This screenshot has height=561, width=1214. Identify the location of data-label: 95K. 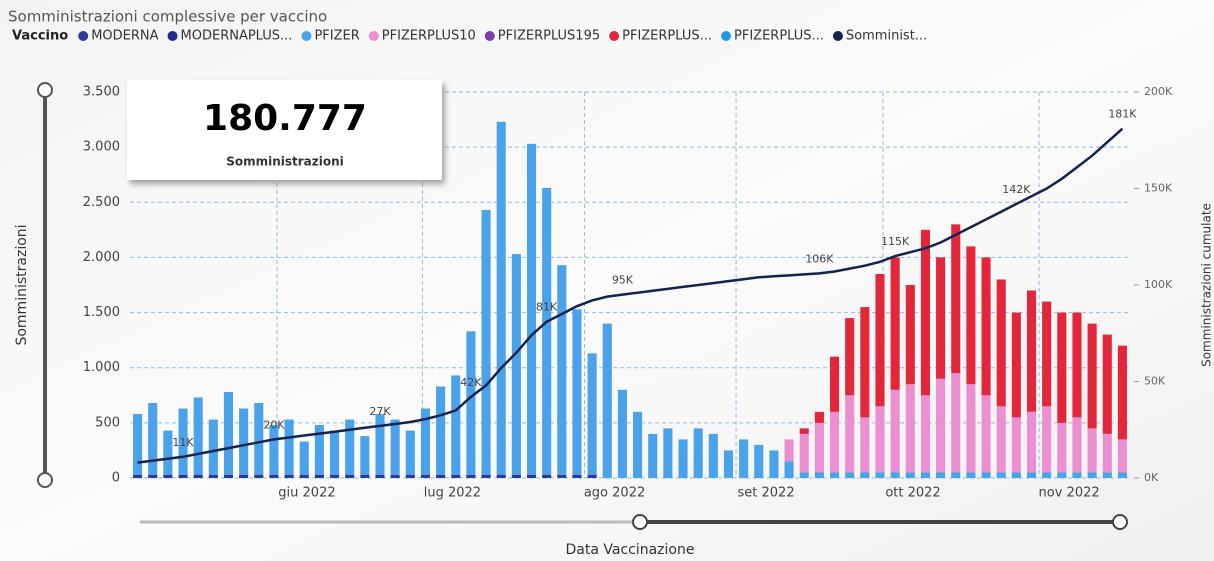
(623, 280).